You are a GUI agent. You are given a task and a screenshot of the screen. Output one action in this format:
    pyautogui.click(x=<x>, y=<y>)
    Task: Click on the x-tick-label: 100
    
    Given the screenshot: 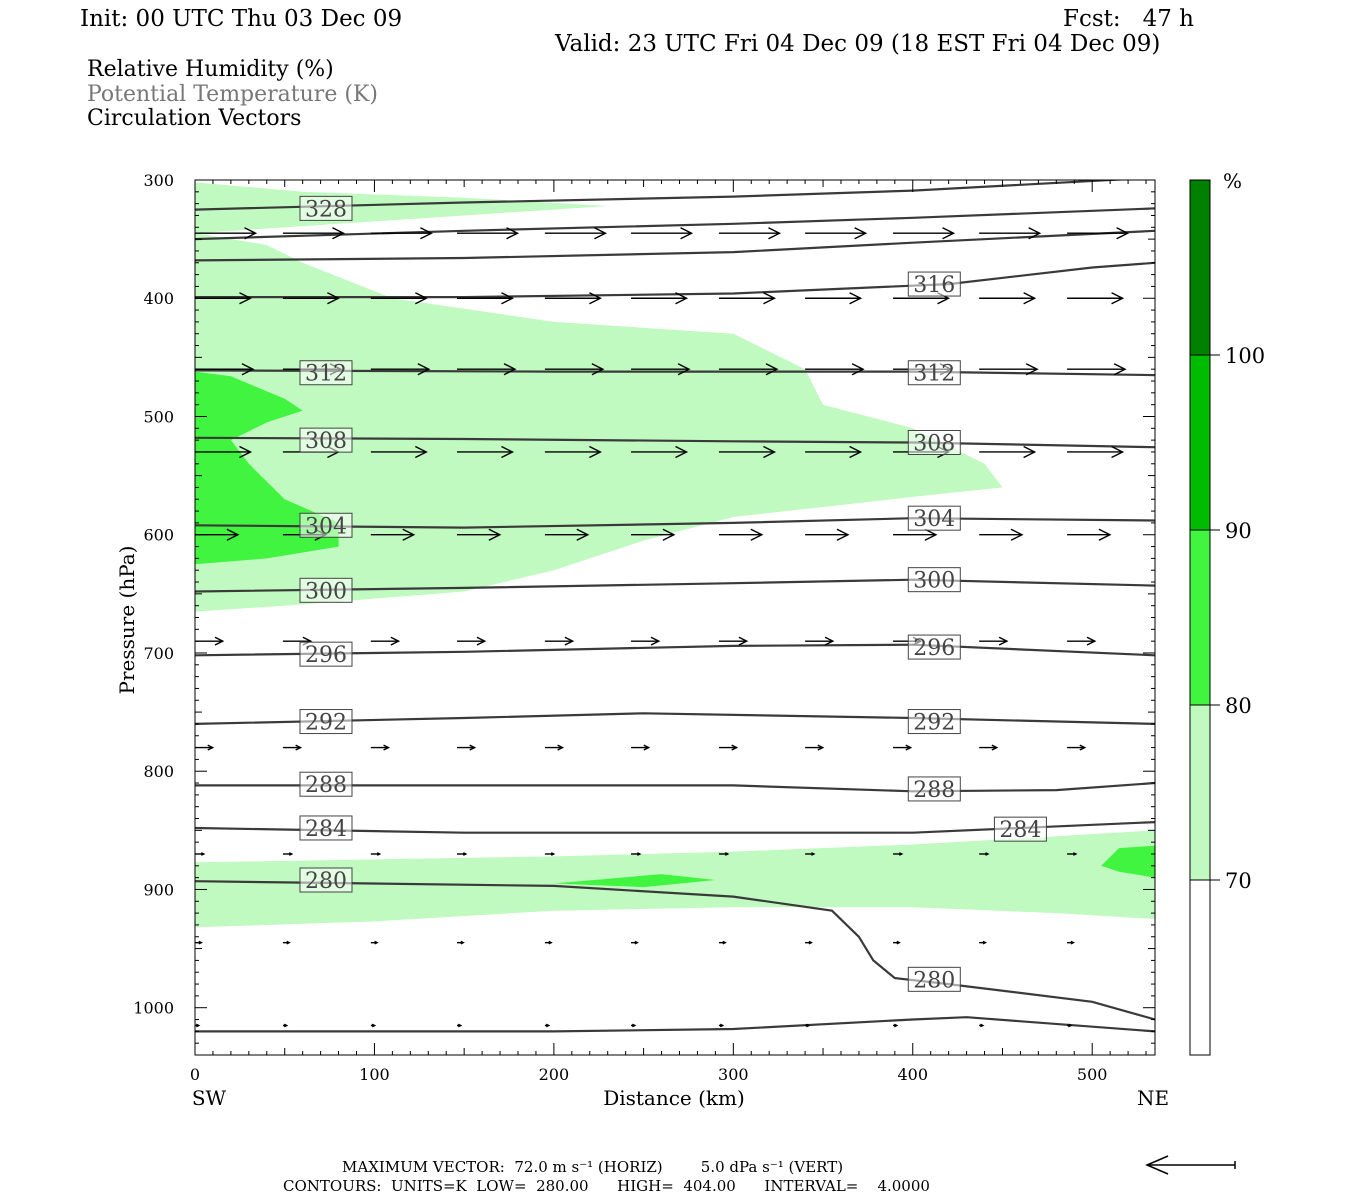 What is the action you would take?
    pyautogui.click(x=374, y=1074)
    